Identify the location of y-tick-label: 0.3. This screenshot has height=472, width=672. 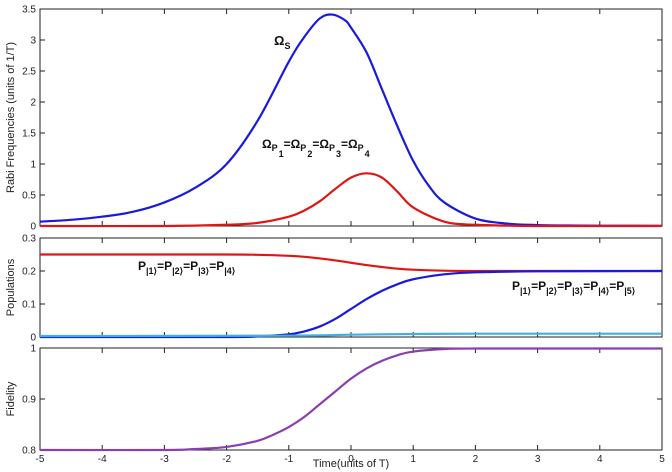
(29, 239).